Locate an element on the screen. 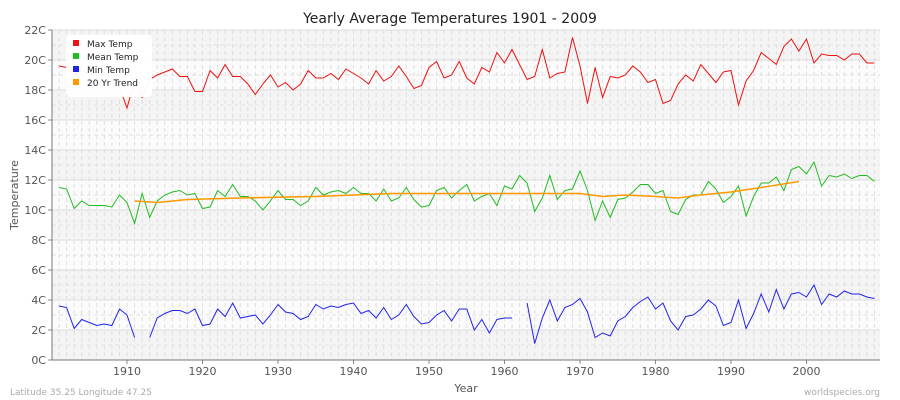 The height and width of the screenshot is (400, 900). source-label: worldspecies.org is located at coordinates (842, 393).